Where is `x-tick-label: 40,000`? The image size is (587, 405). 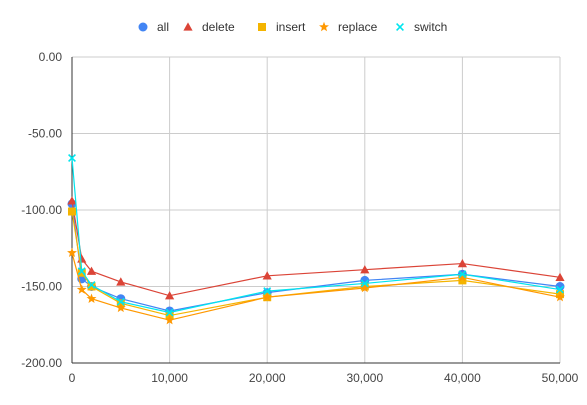 x-tick-label: 40,000 is located at coordinates (462, 378).